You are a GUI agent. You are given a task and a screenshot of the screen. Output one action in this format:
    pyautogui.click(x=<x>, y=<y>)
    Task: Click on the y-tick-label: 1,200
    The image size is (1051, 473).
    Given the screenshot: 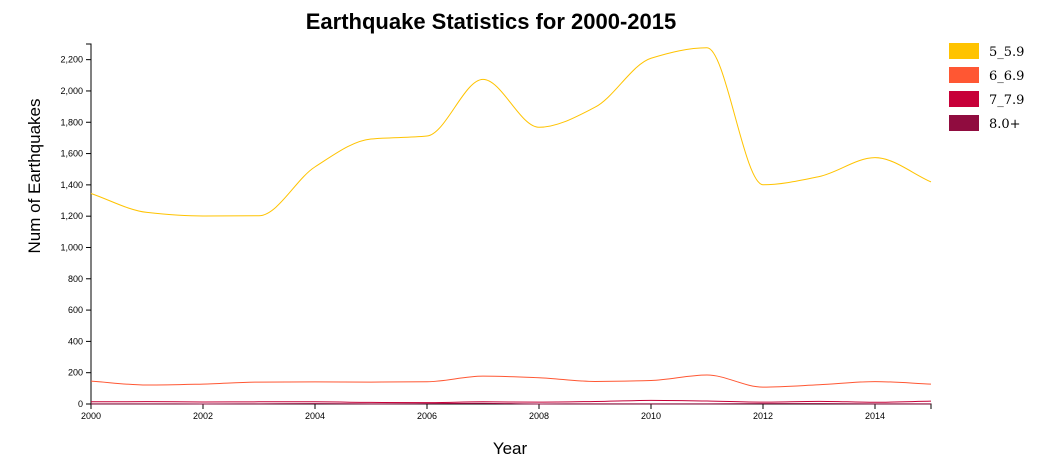 What is the action you would take?
    pyautogui.click(x=71, y=216)
    